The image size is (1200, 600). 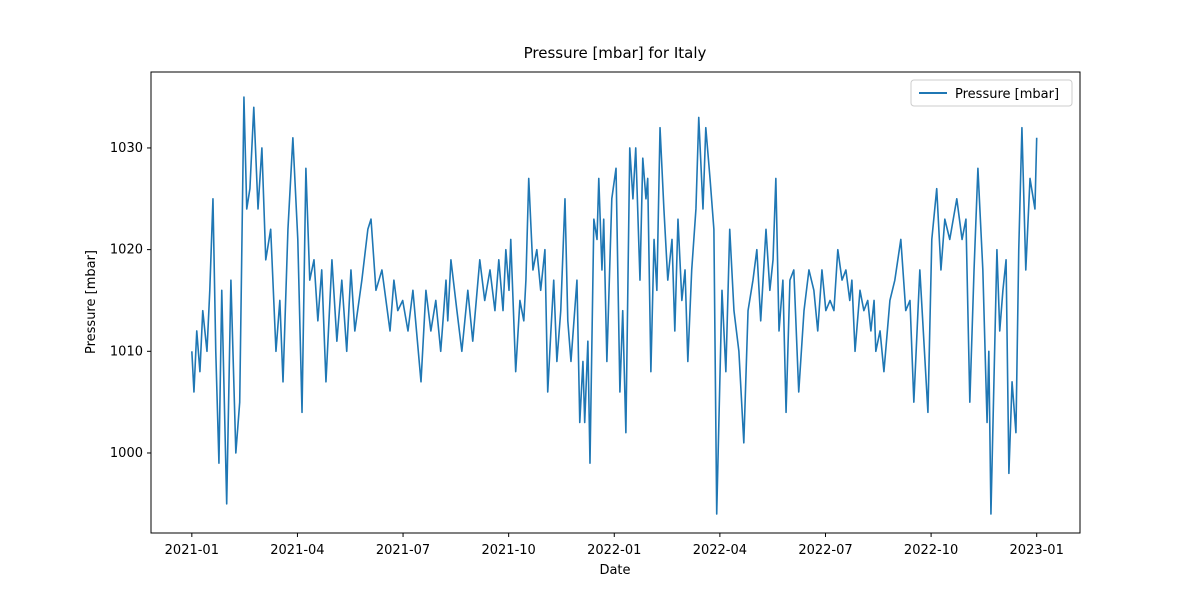 What do you see at coordinates (126, 148) in the screenshot?
I see `y-tick-label: 1030` at bounding box center [126, 148].